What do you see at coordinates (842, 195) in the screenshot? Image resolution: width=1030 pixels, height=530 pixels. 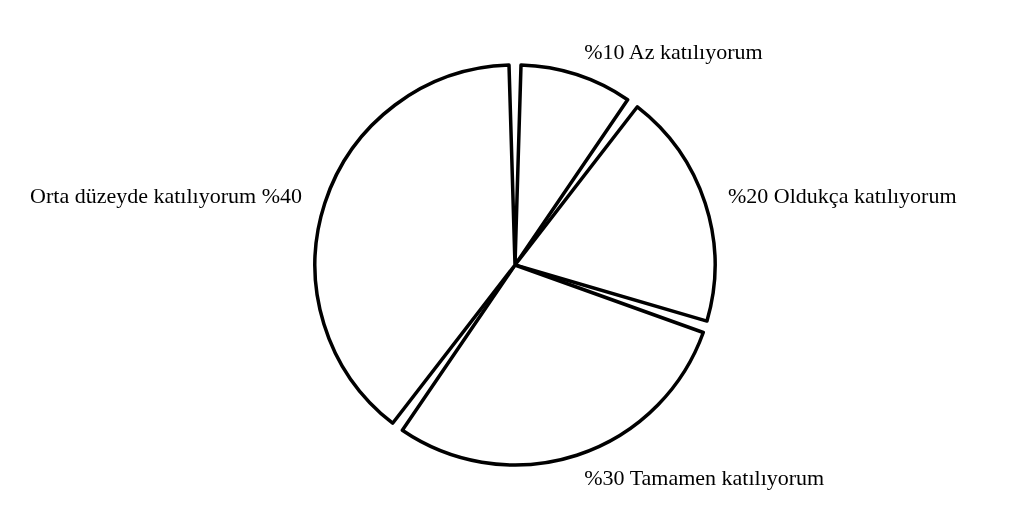 I see `slice-label: %20 Oldukça katılıyorum` at bounding box center [842, 195].